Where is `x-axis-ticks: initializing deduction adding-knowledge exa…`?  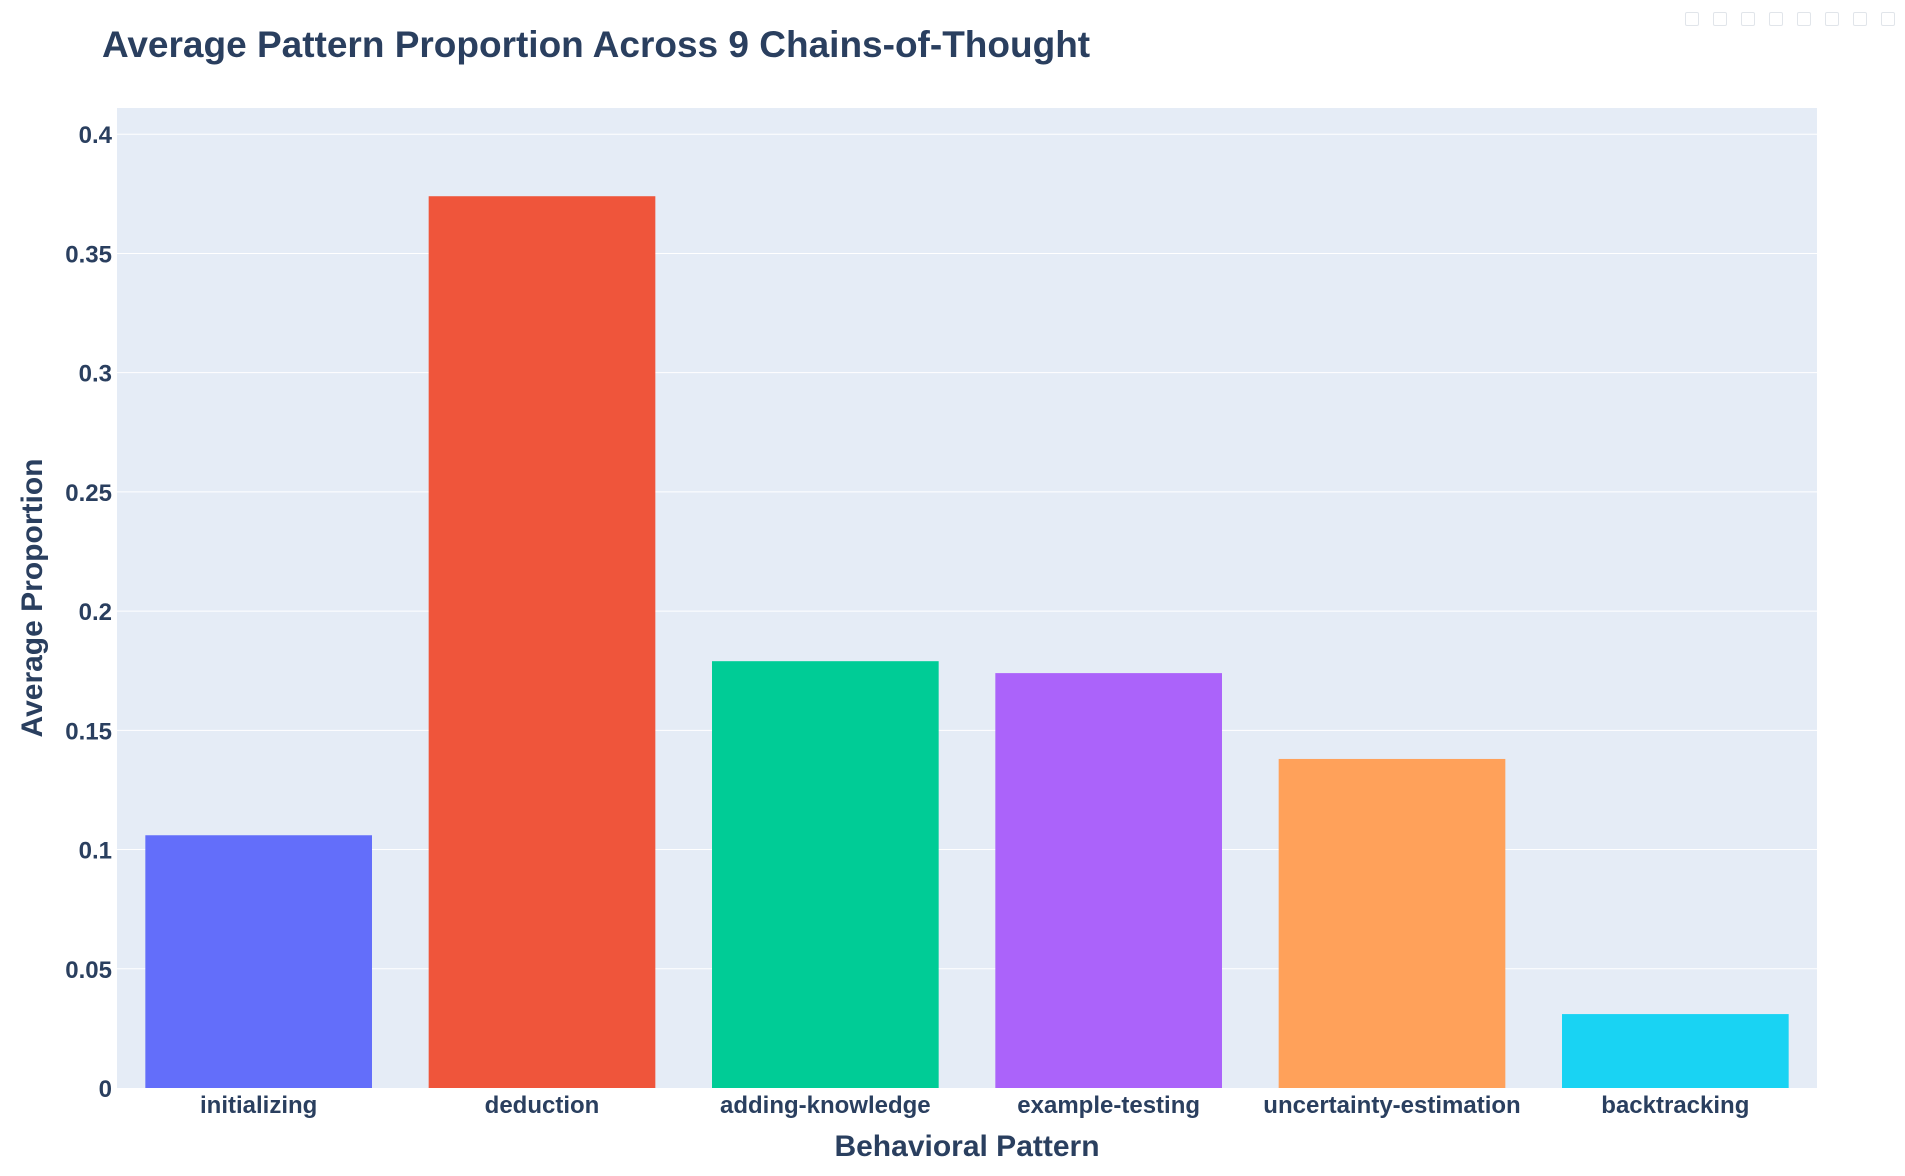
x-axis-ticks: initializing deduction adding-knowledge exa… is located at coordinates (974, 1105).